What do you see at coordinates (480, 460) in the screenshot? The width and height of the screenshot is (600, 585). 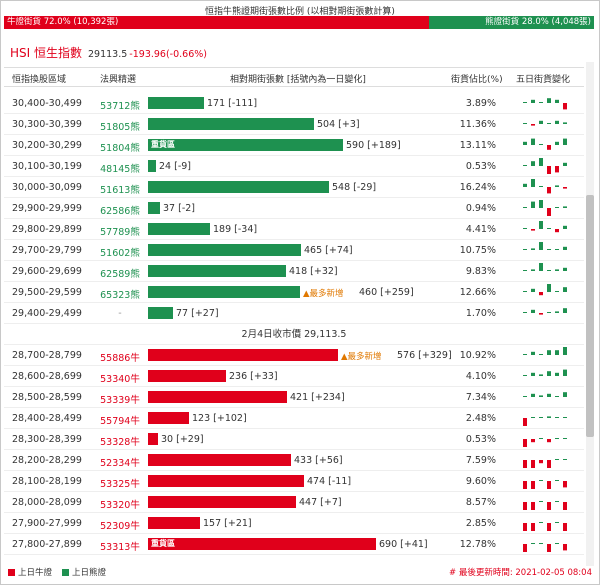 I see `share-percent: 7.59%` at bounding box center [480, 460].